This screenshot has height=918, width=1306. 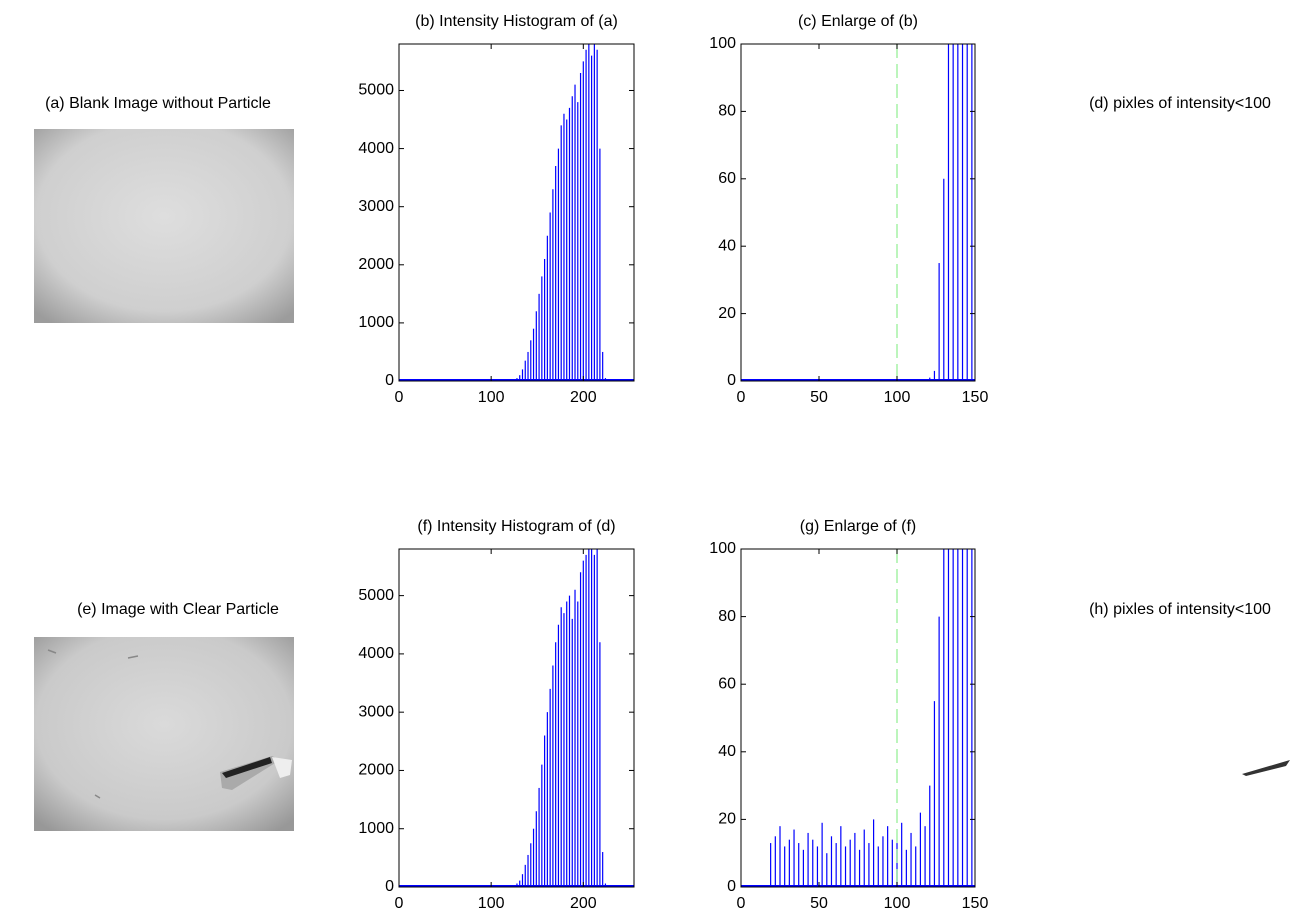 I want to click on chart-title: (f) Intensity Histogram of (d), so click(x=516, y=526).